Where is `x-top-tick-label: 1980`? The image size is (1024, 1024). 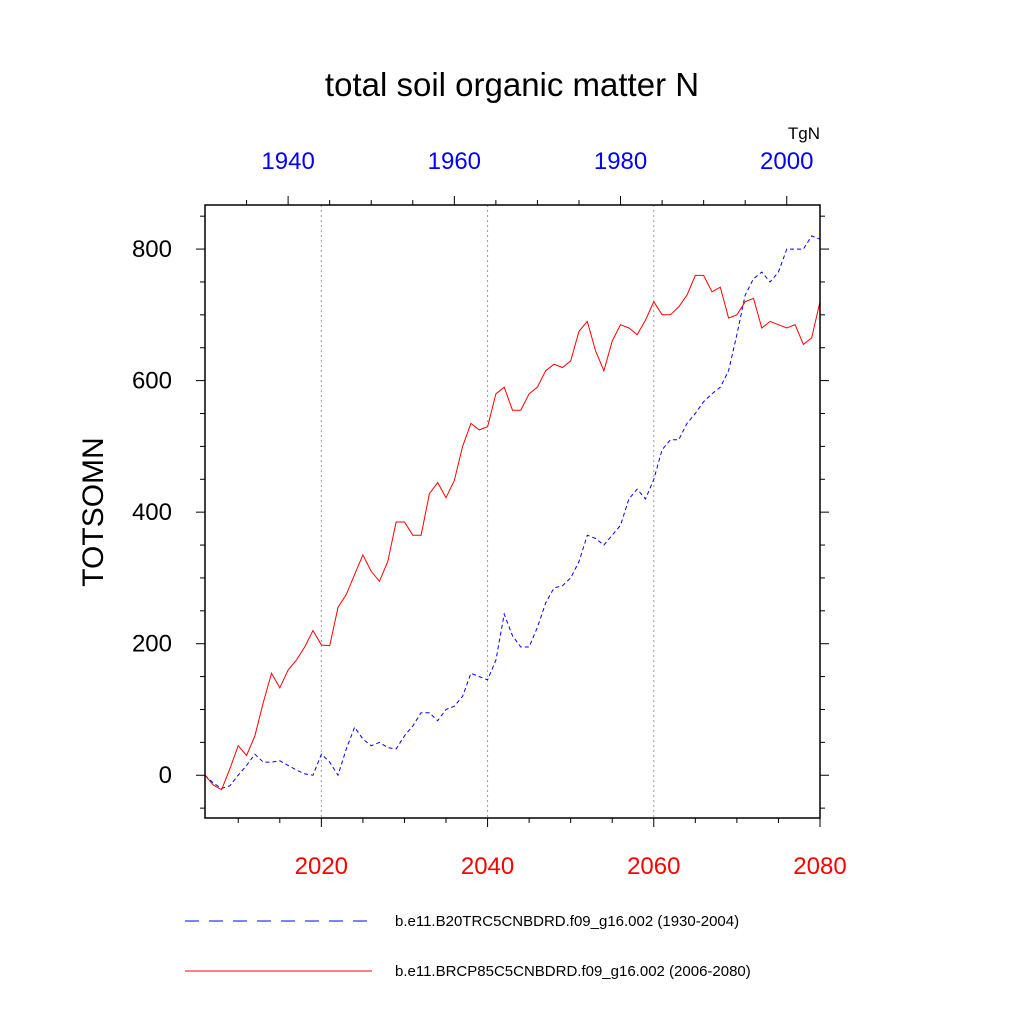
x-top-tick-label: 1980 is located at coordinates (620, 161).